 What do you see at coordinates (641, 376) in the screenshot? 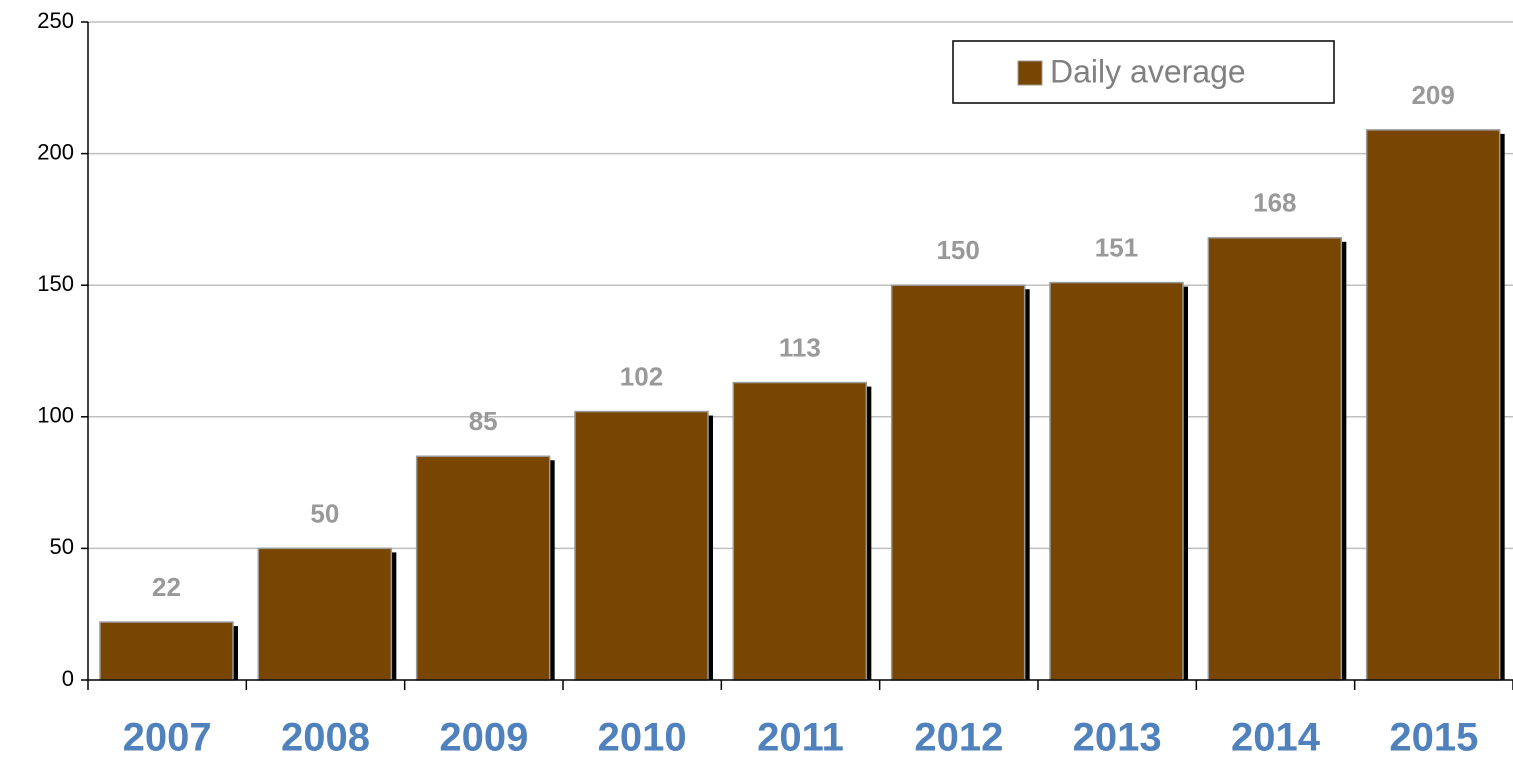
I see `data-label: 102` at bounding box center [641, 376].